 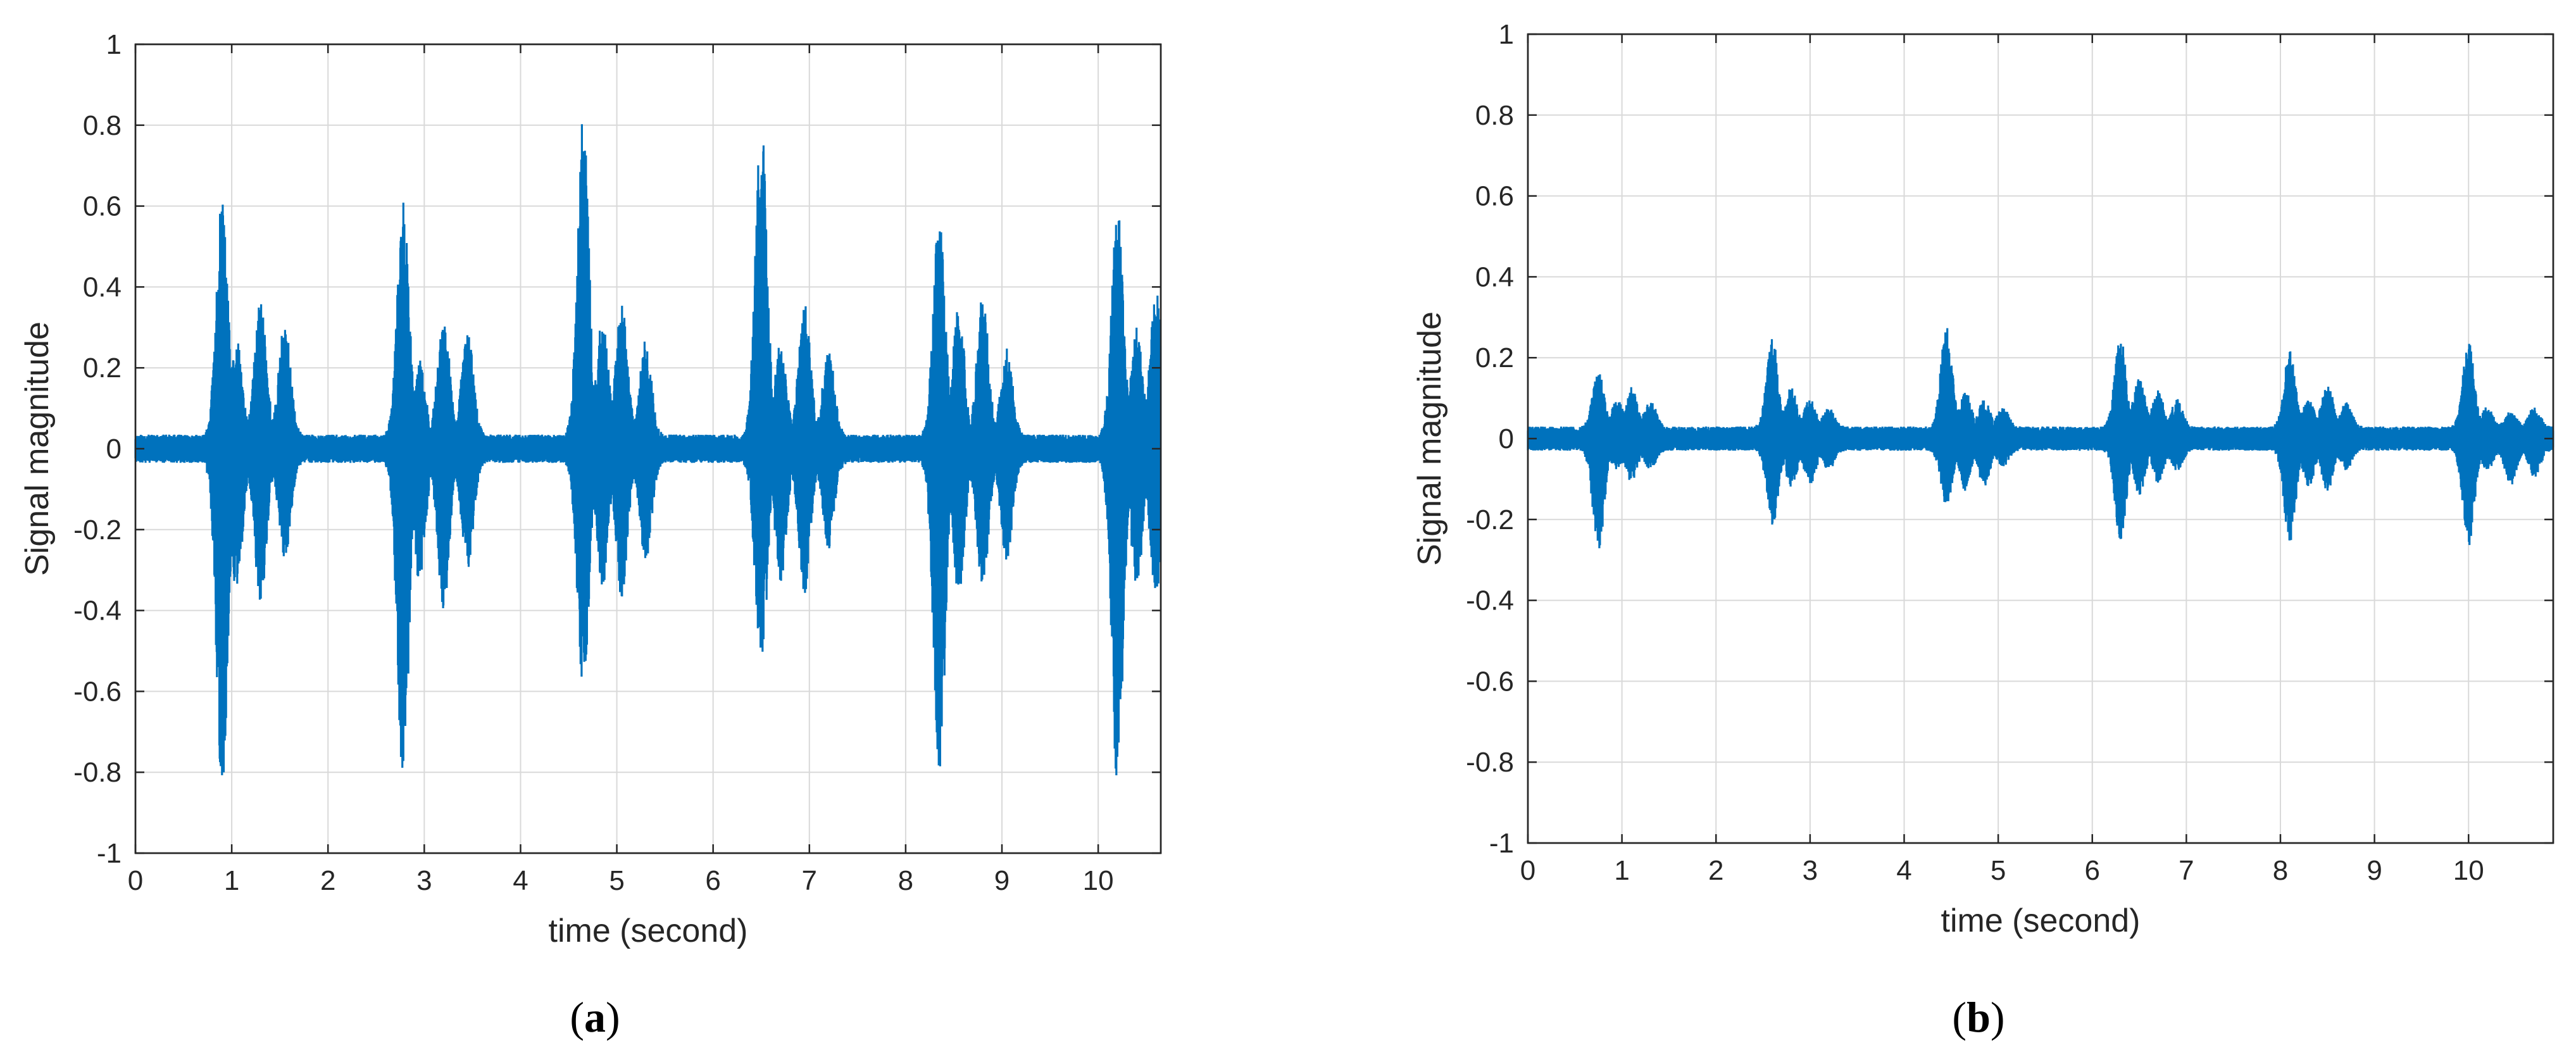 I want to click on panel-label-b: (b), so click(x=1978, y=1017).